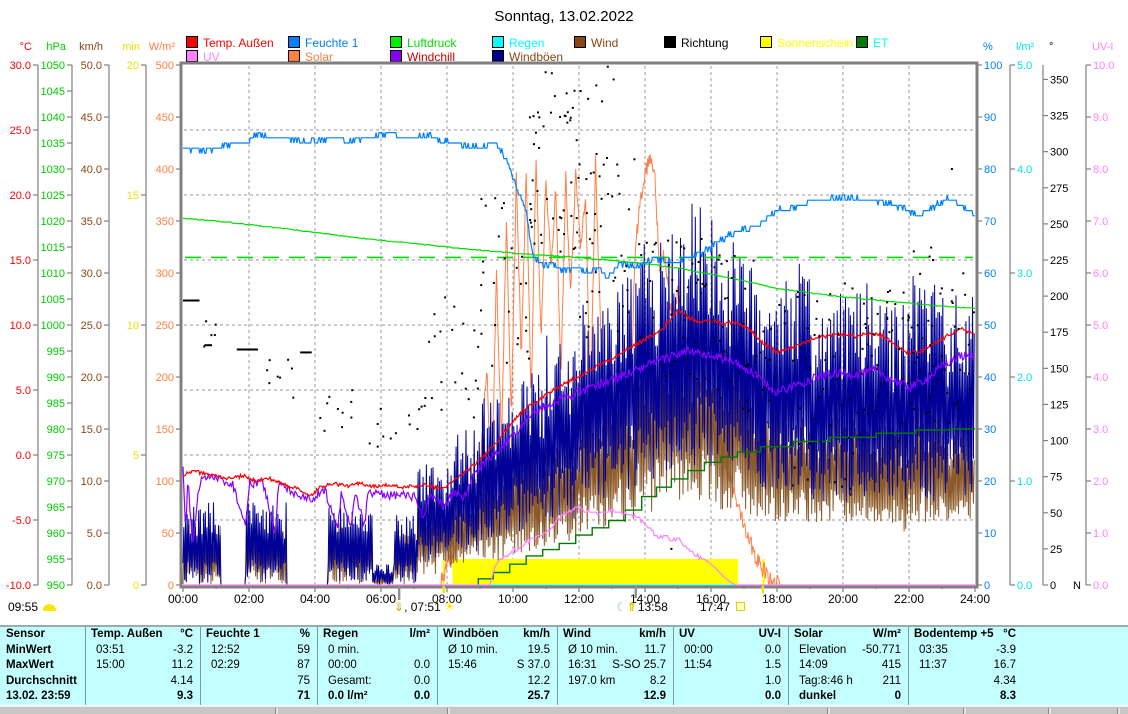 The image size is (1128, 714). I want to click on stats-cell-value: 11.2, so click(182, 665).